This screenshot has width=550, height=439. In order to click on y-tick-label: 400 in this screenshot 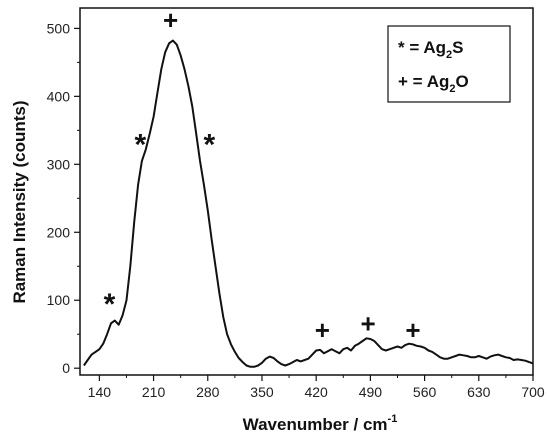, I will do `click(59, 96)`.